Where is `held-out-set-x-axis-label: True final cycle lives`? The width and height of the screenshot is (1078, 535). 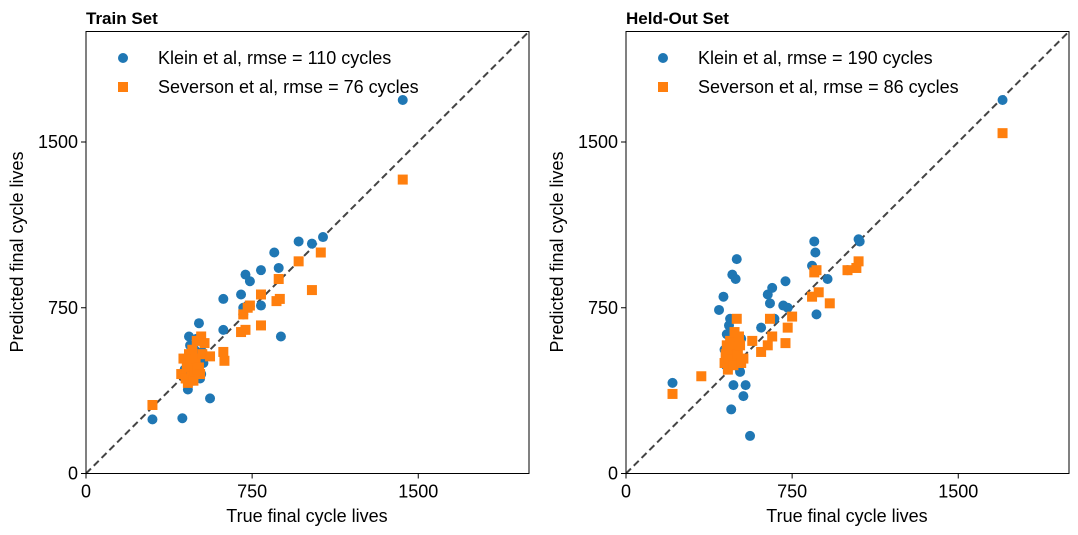 held-out-set-x-axis-label: True final cycle lives is located at coordinates (846, 516).